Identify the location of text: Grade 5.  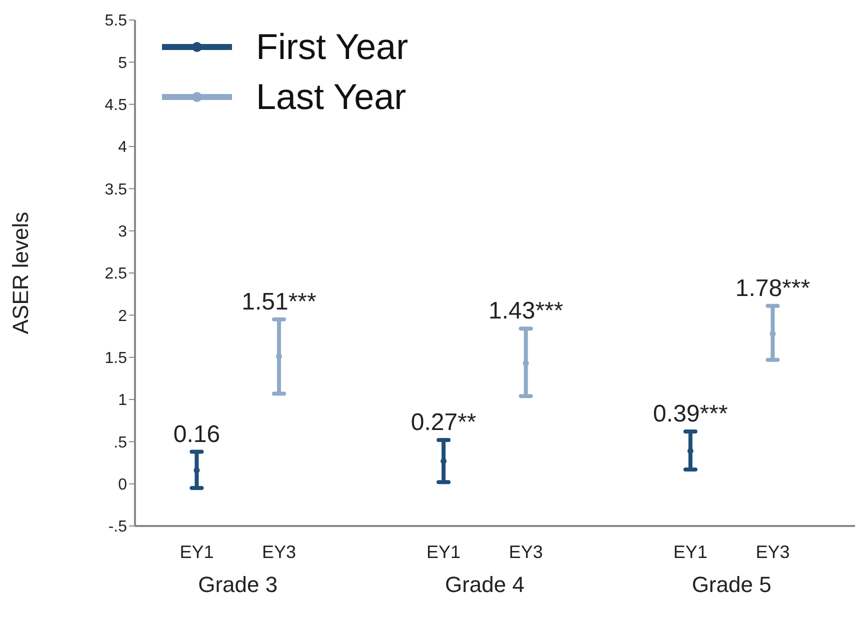
(732, 584).